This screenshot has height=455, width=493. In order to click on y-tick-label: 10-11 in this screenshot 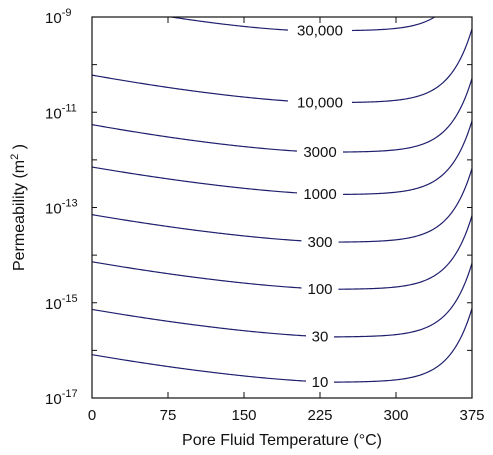, I will do `click(61, 112)`.